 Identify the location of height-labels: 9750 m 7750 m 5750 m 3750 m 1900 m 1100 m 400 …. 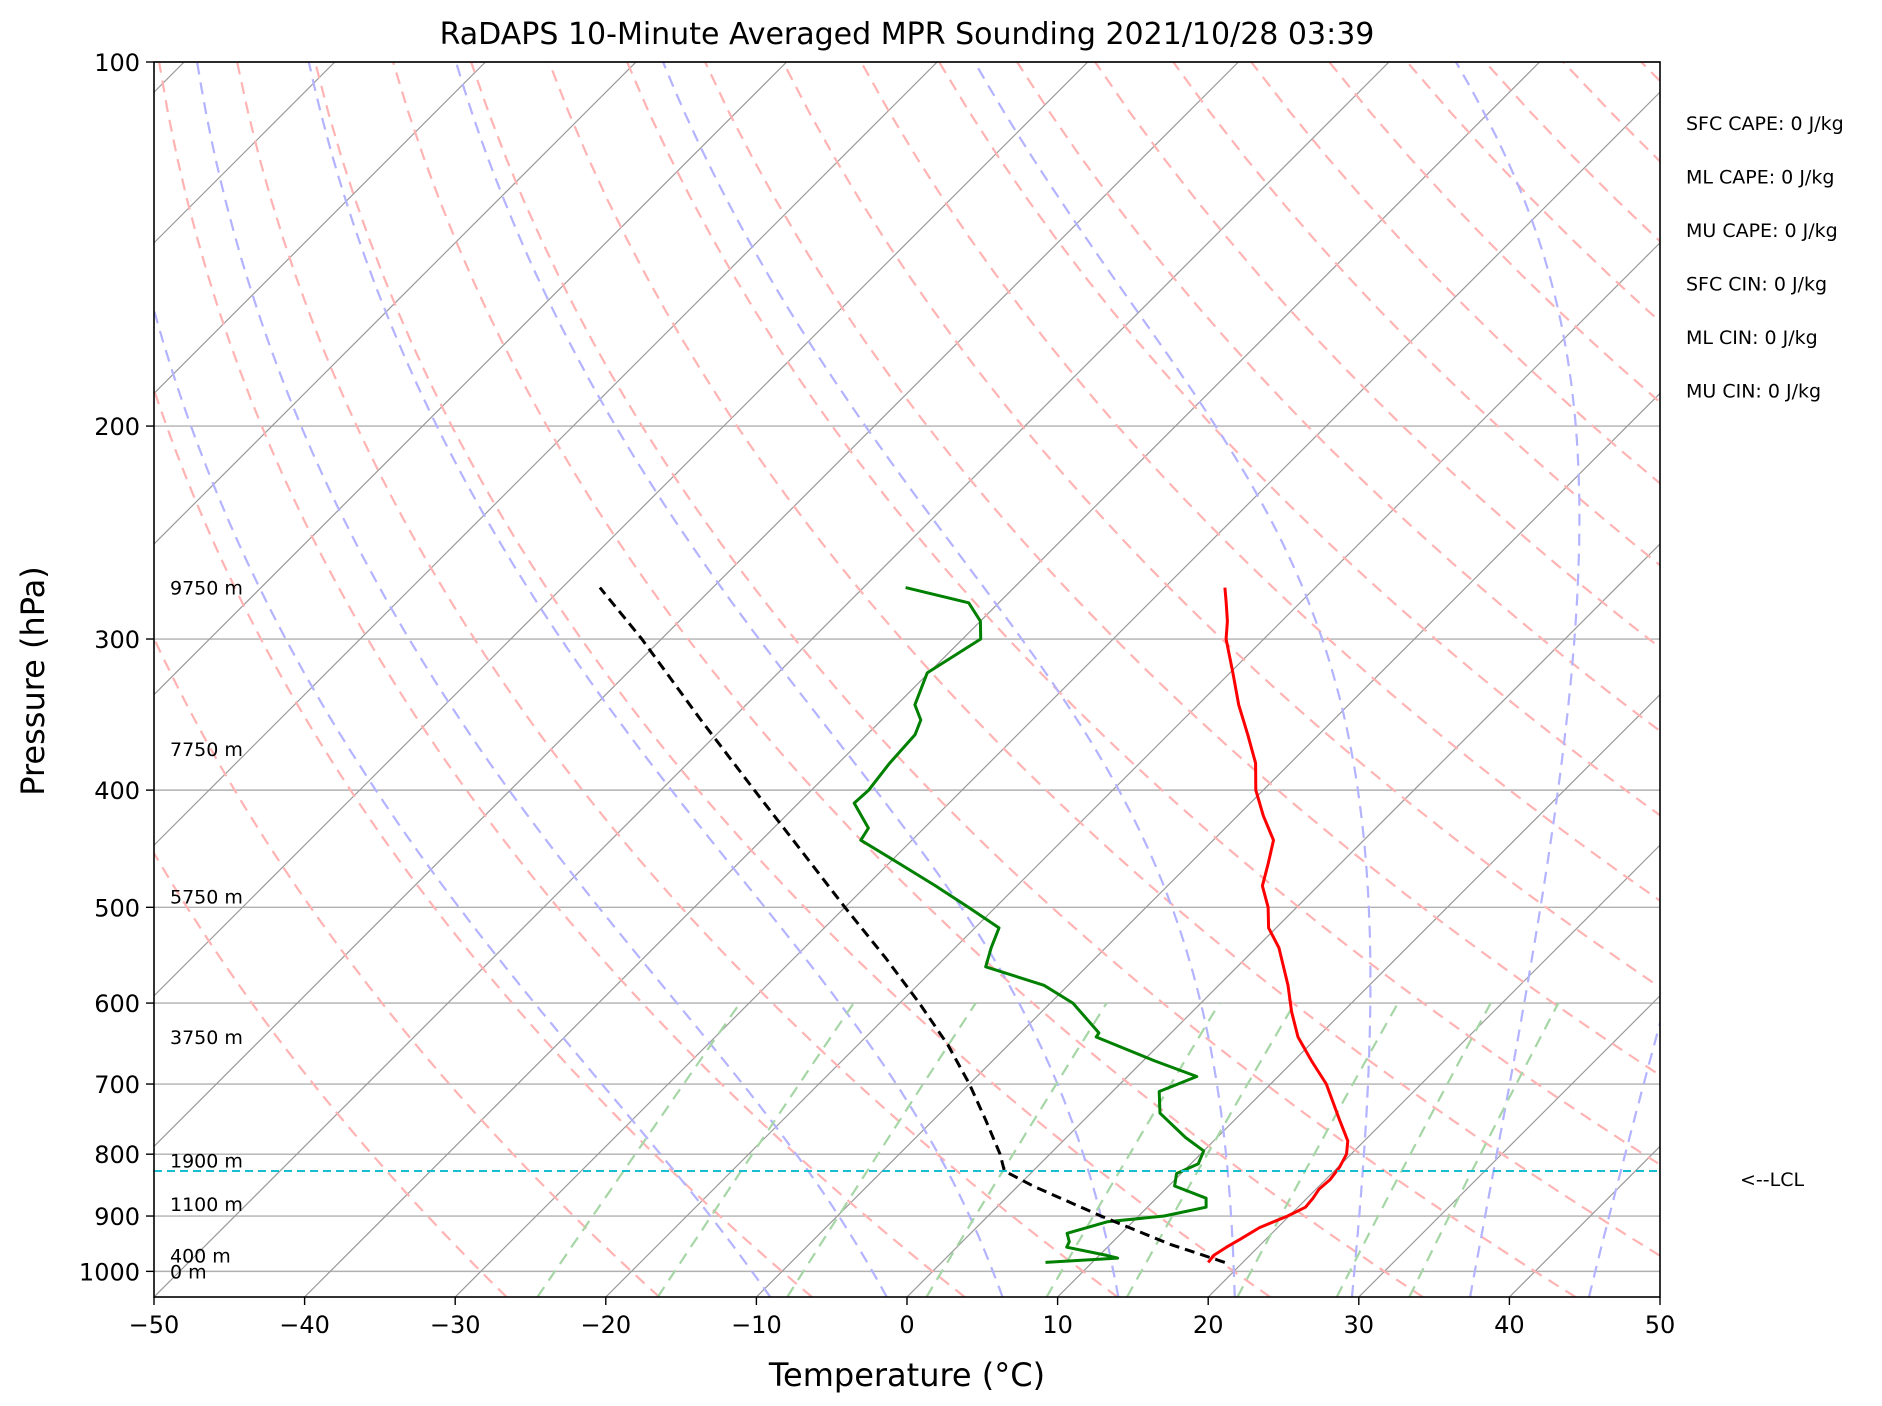
(206, 931).